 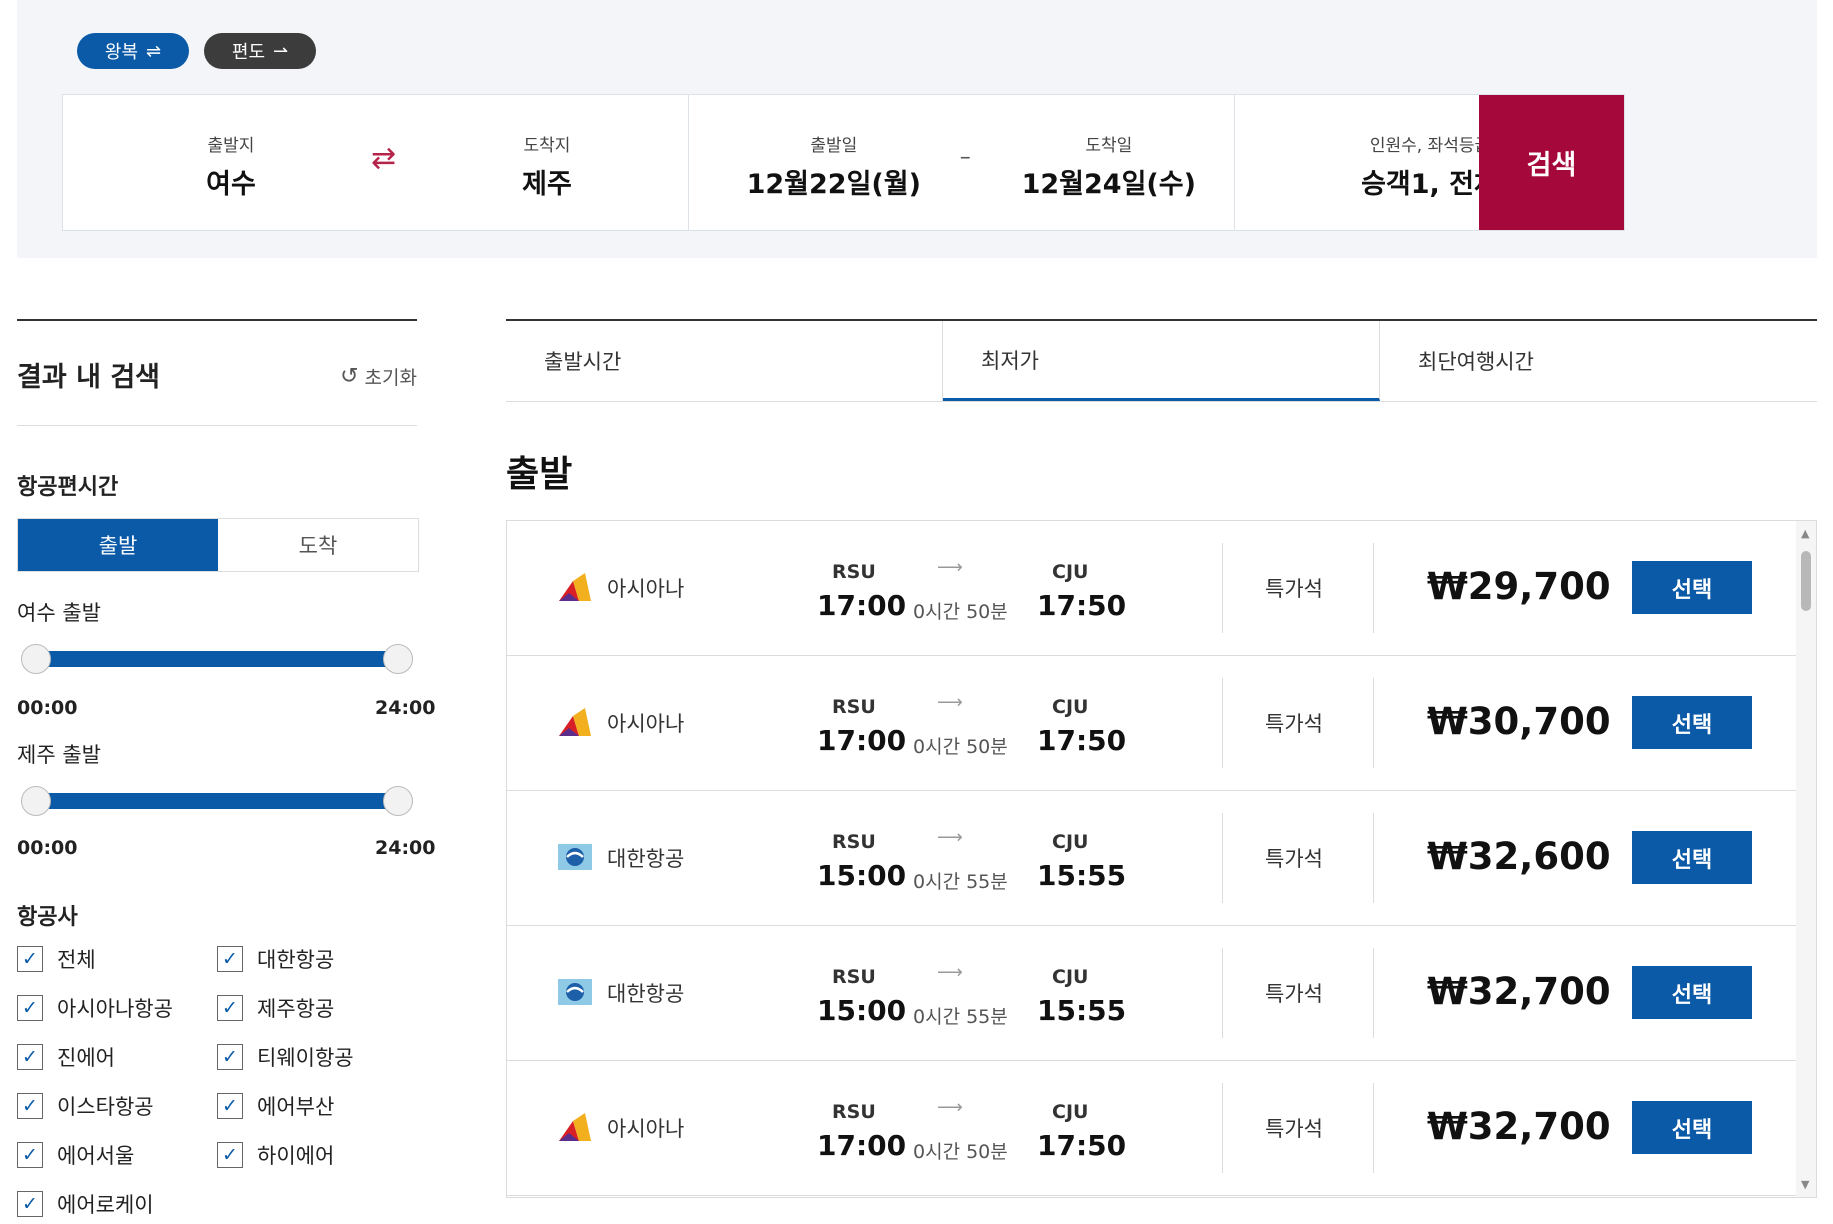 What do you see at coordinates (575, 857) in the screenshot?
I see `korean-air-logo-icon` at bounding box center [575, 857].